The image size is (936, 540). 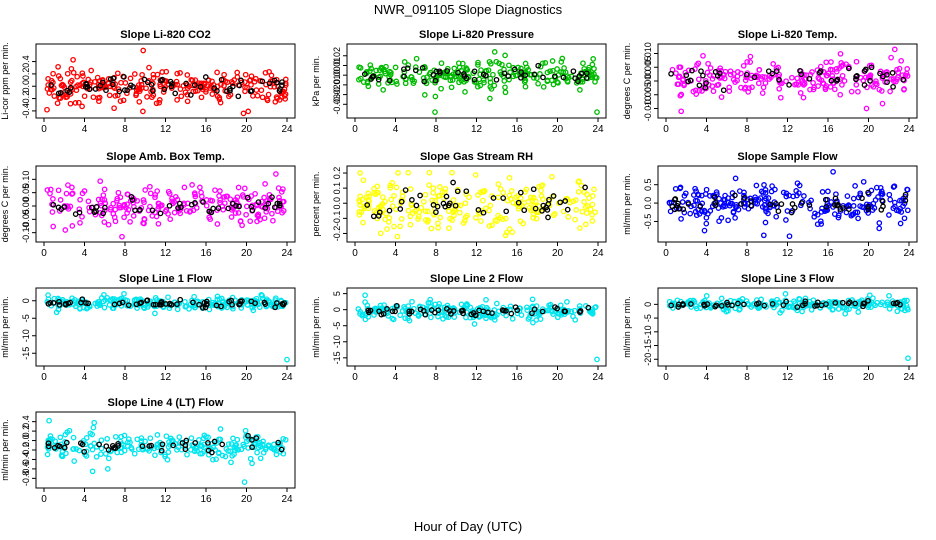 I want to click on x-tick-label: 0, so click(x=355, y=253).